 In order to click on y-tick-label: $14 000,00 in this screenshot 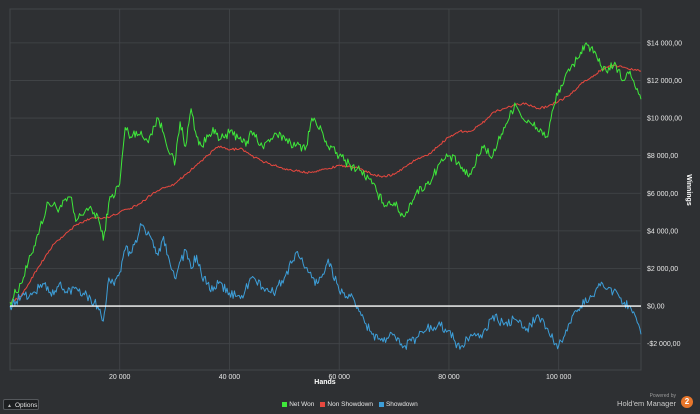, I will do `click(664, 43)`.